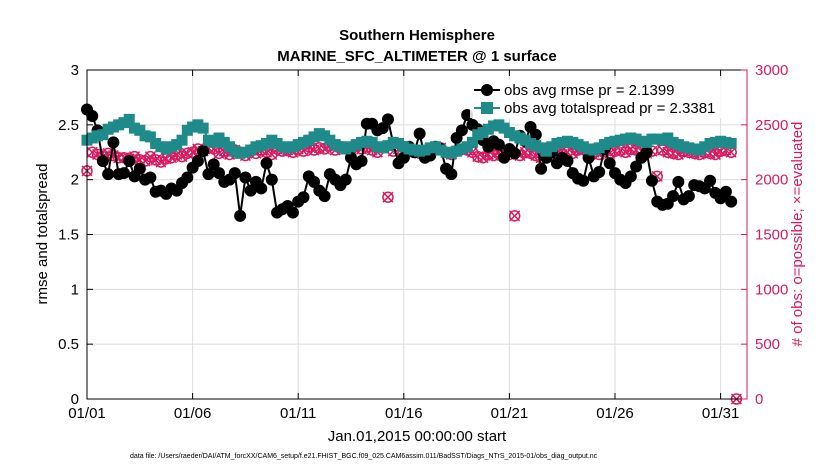  What do you see at coordinates (487, 90) in the screenshot?
I see `legend-rmse-marker` at bounding box center [487, 90].